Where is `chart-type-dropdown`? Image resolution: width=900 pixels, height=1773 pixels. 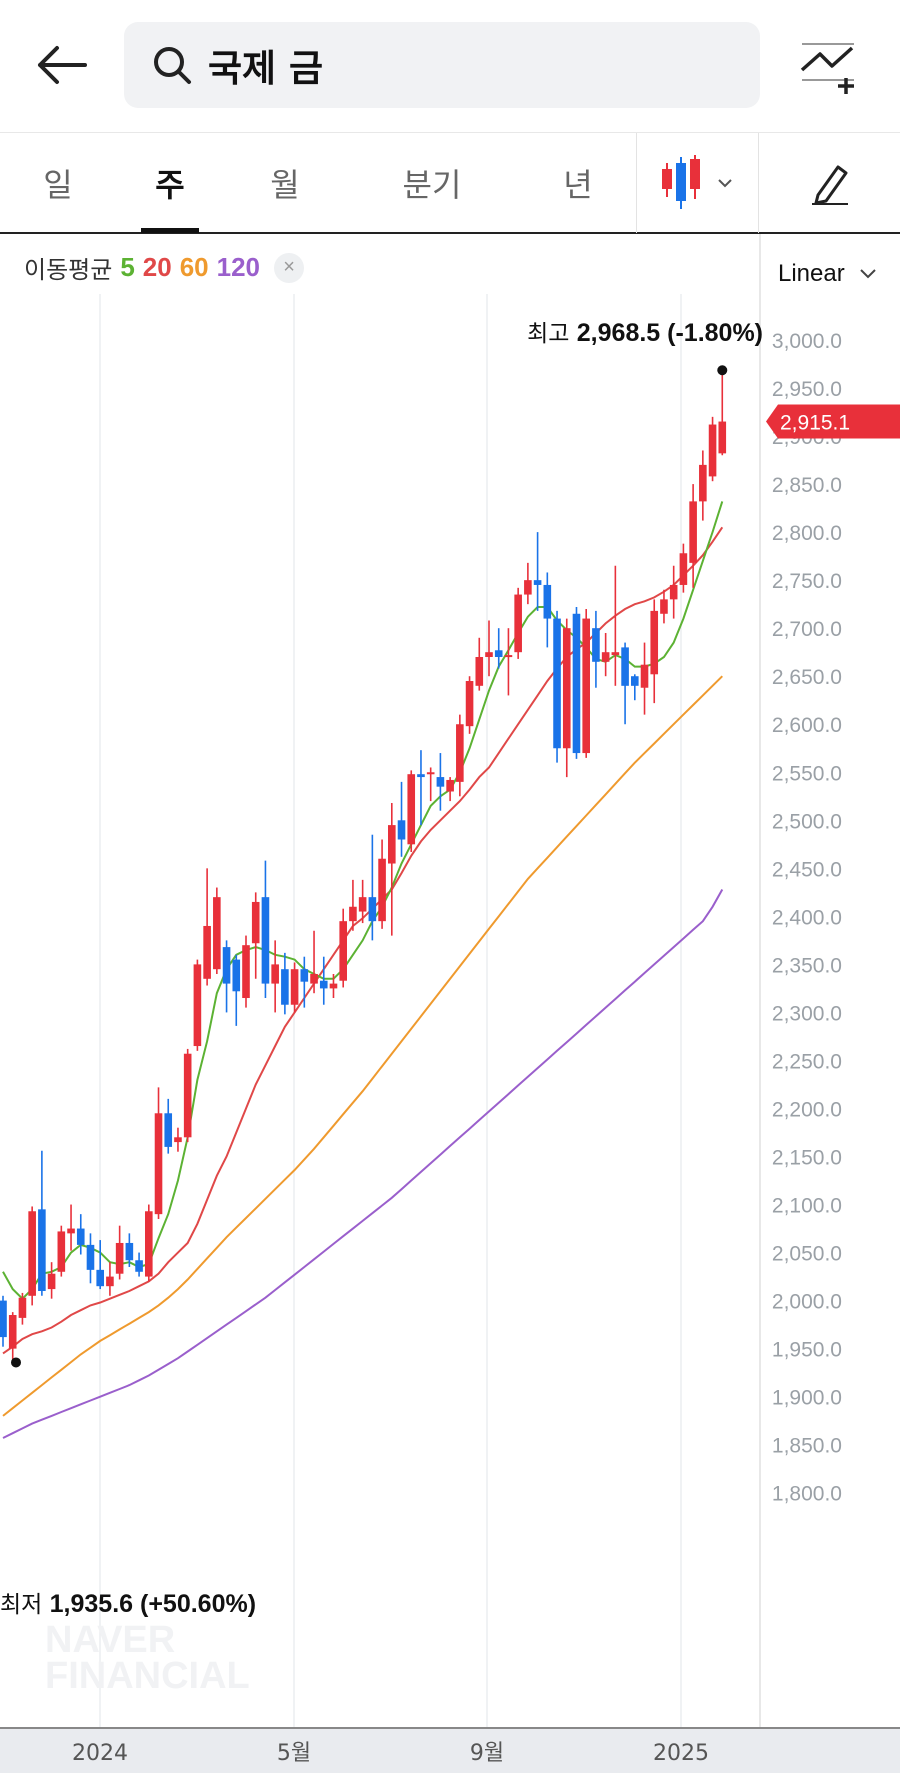
chart-type-dropdown is located at coordinates (697, 183).